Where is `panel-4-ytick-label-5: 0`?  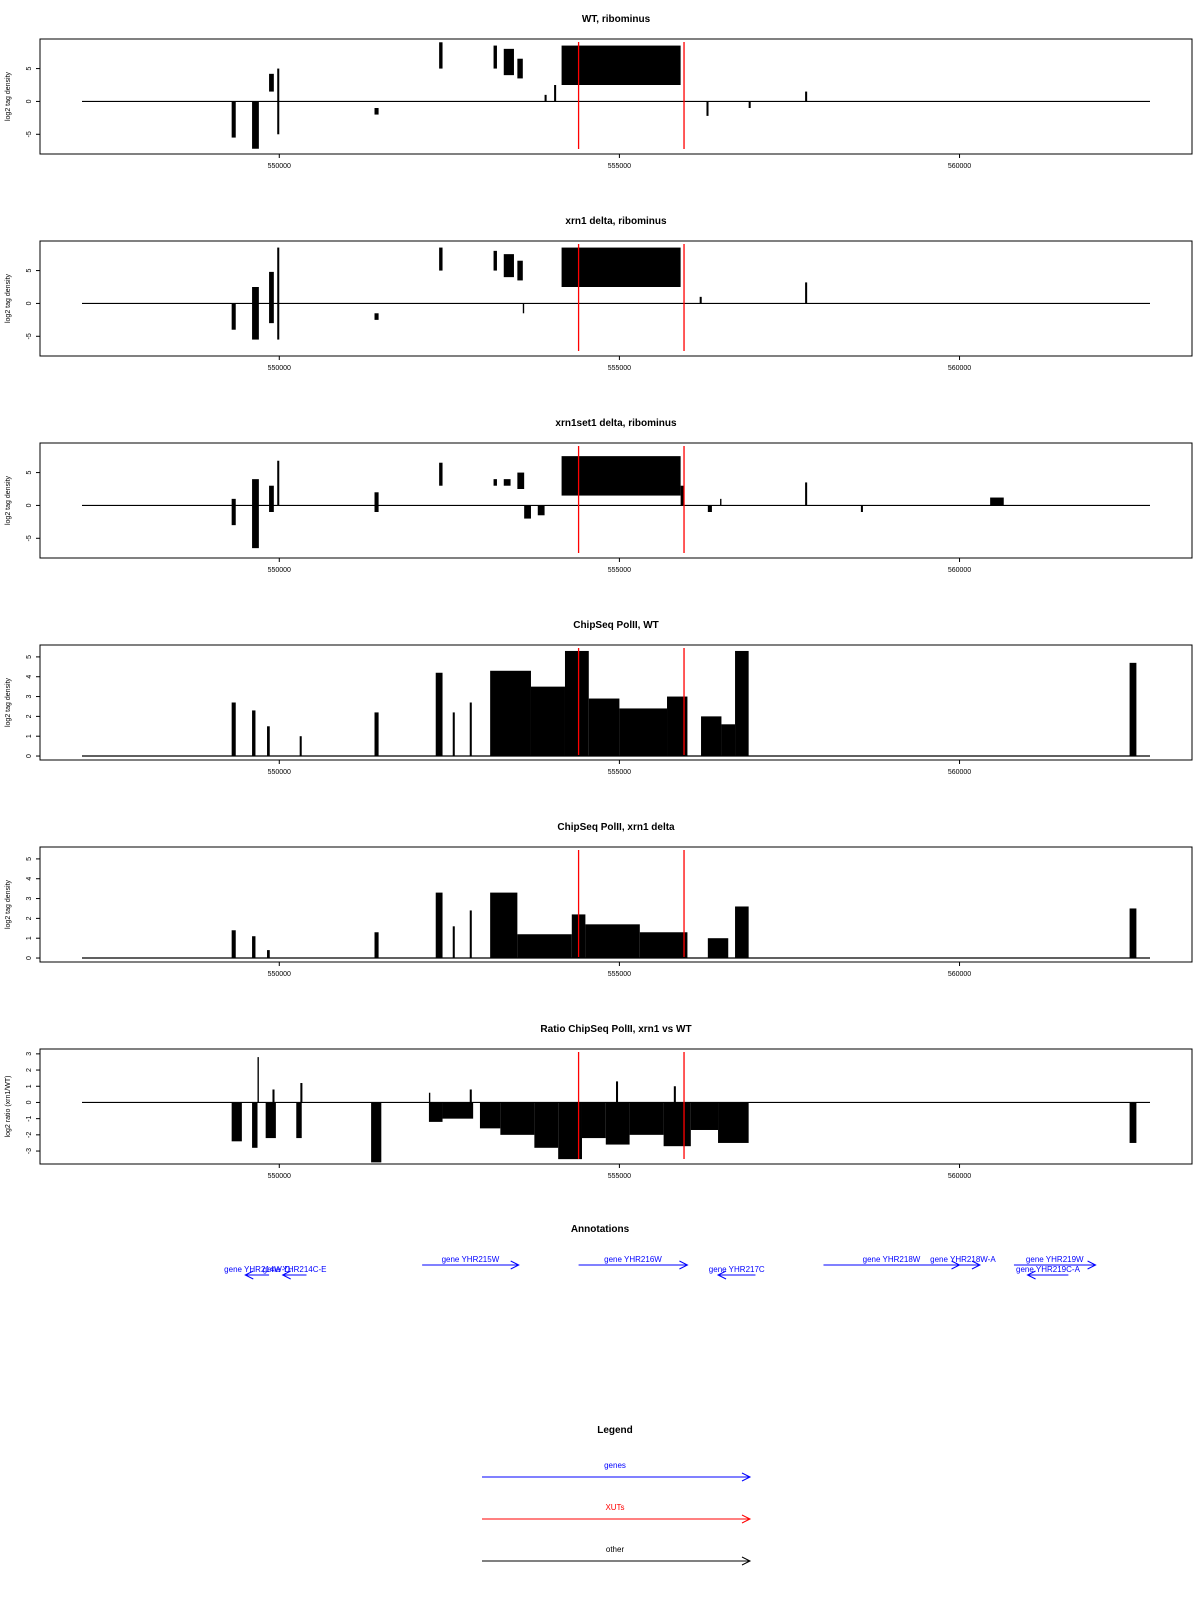 panel-4-ytick-label-5: 0 is located at coordinates (29, 756).